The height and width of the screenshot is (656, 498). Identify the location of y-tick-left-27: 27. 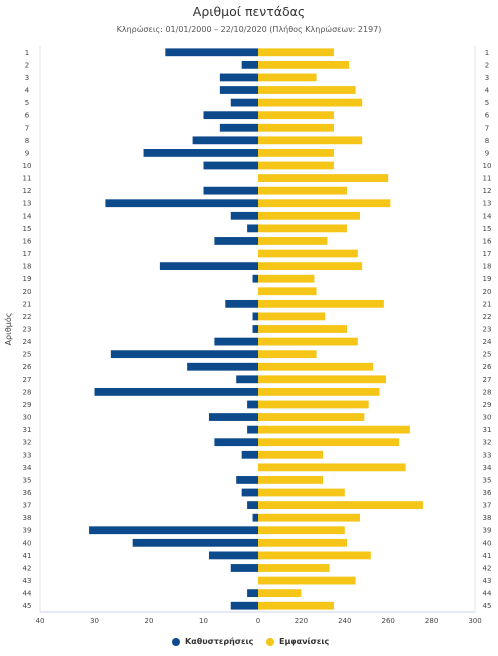
(27, 380).